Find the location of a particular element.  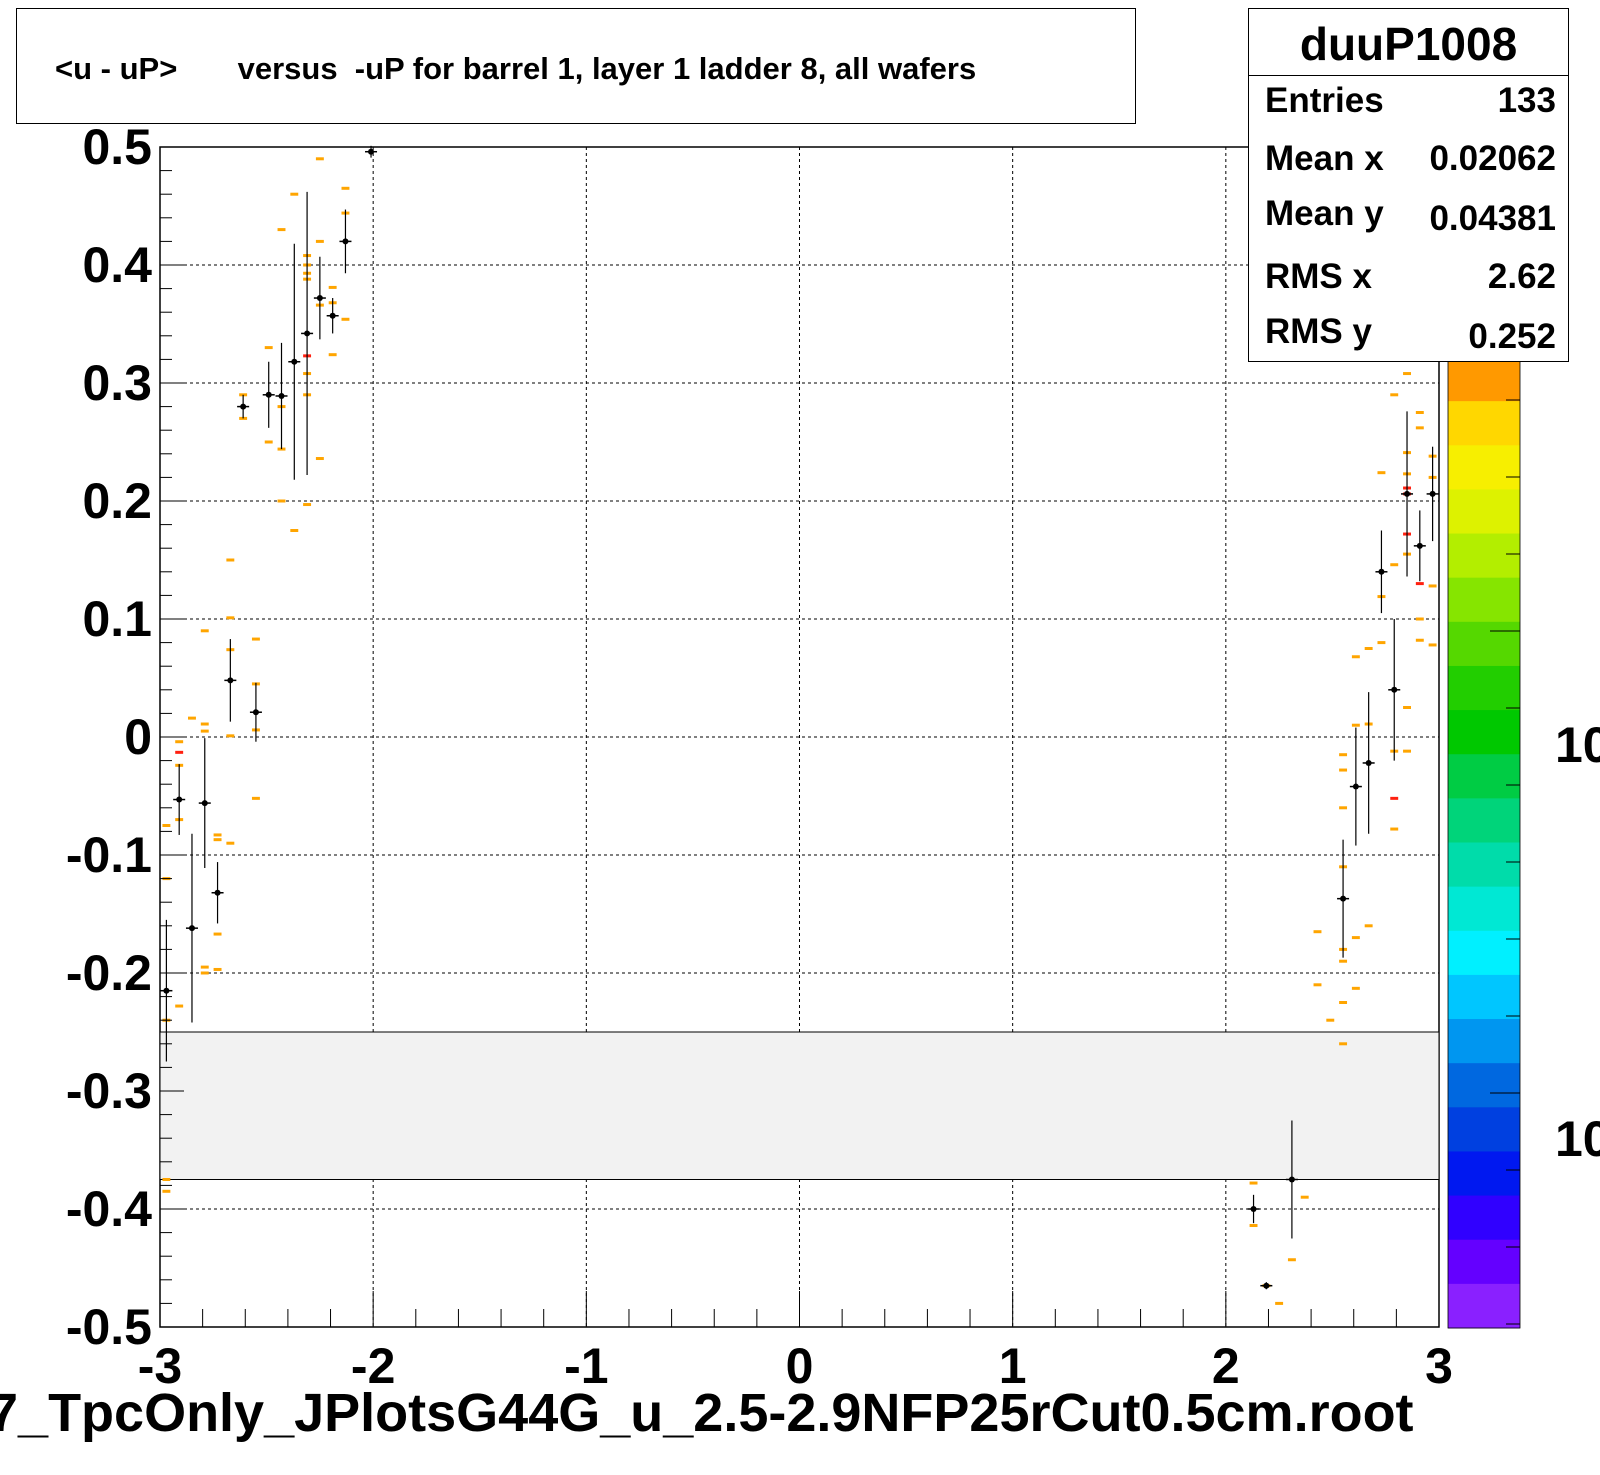

color-palette: 10 10 is located at coordinates (1523, 842).